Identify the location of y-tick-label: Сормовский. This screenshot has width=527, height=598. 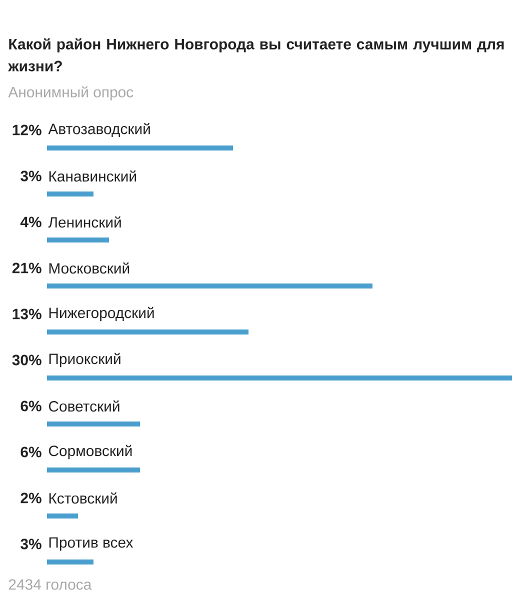
(90, 452).